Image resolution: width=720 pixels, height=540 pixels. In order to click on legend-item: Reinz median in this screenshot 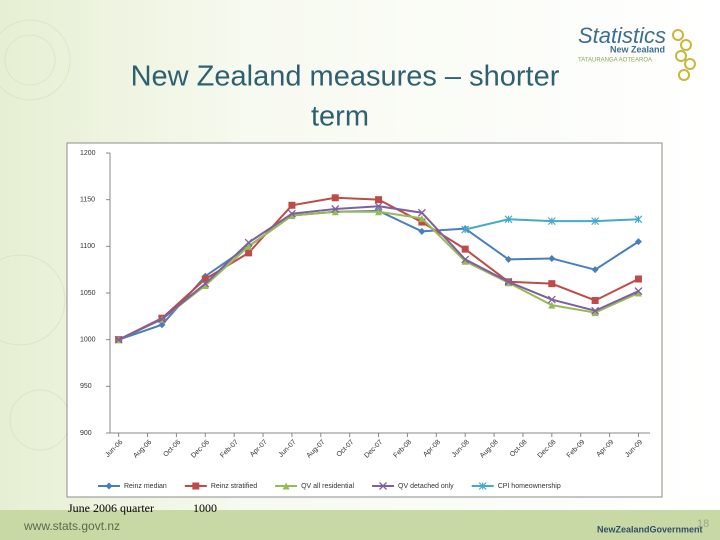, I will do `click(132, 486)`.